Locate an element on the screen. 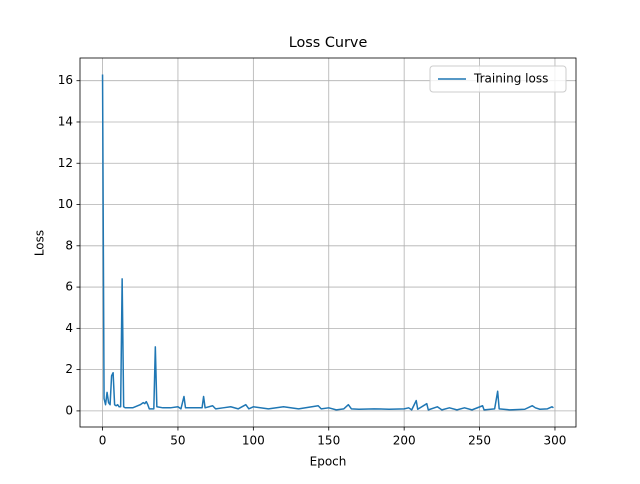  y-tick-label: 8 is located at coordinates (69, 245).